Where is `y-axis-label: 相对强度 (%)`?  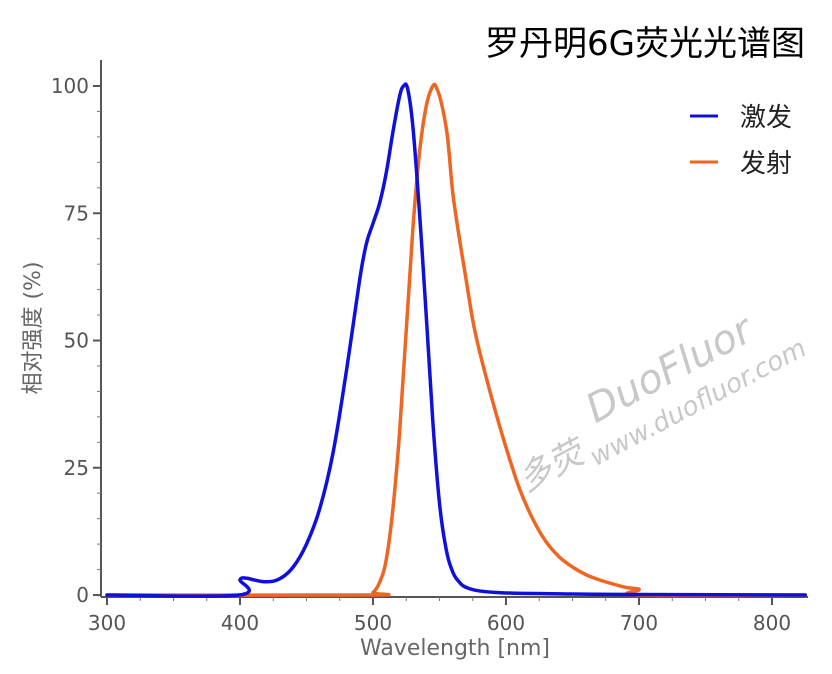
y-axis-label: 相对强度 (%) is located at coordinates (33, 327).